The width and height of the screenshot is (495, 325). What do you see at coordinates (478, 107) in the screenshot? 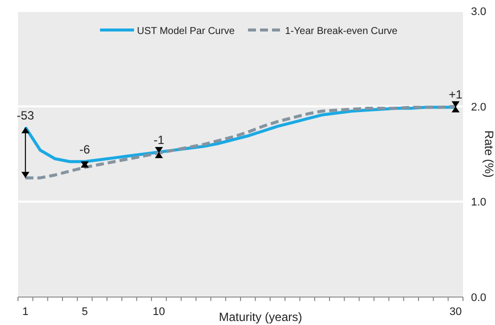
I see `y-tick-label: 2.0` at bounding box center [478, 107].